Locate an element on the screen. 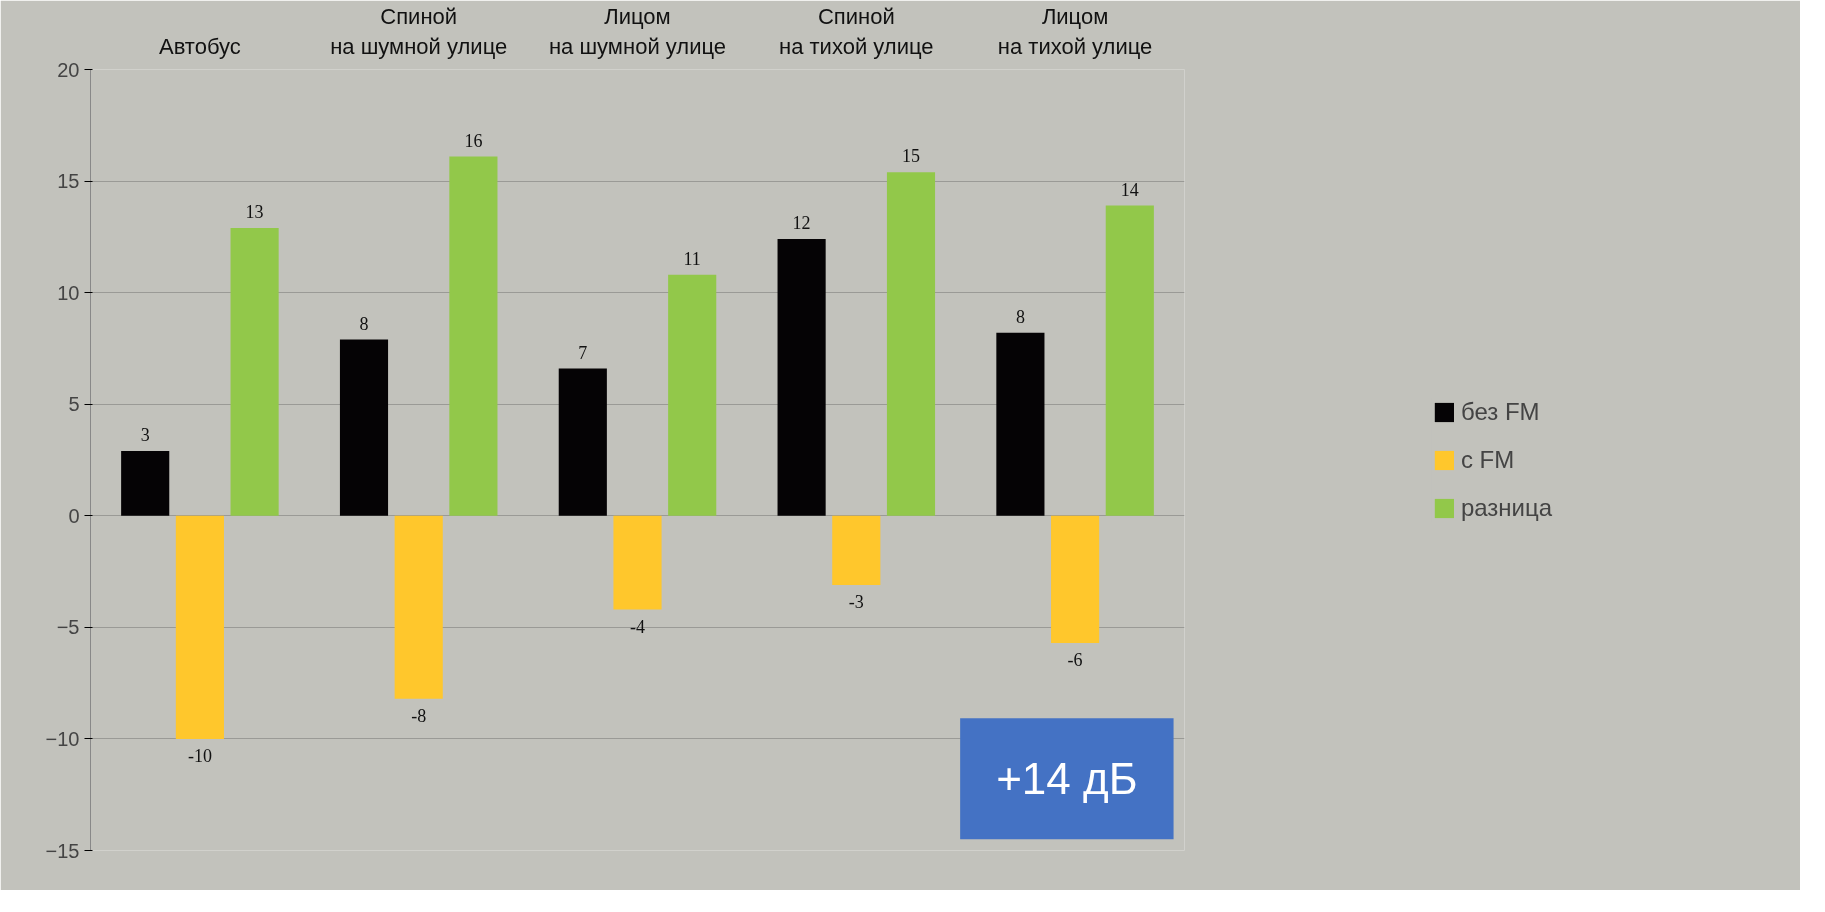 Image resolution: width=1825 pixels, height=912 pixels. data-label: -6 is located at coordinates (1075, 659).